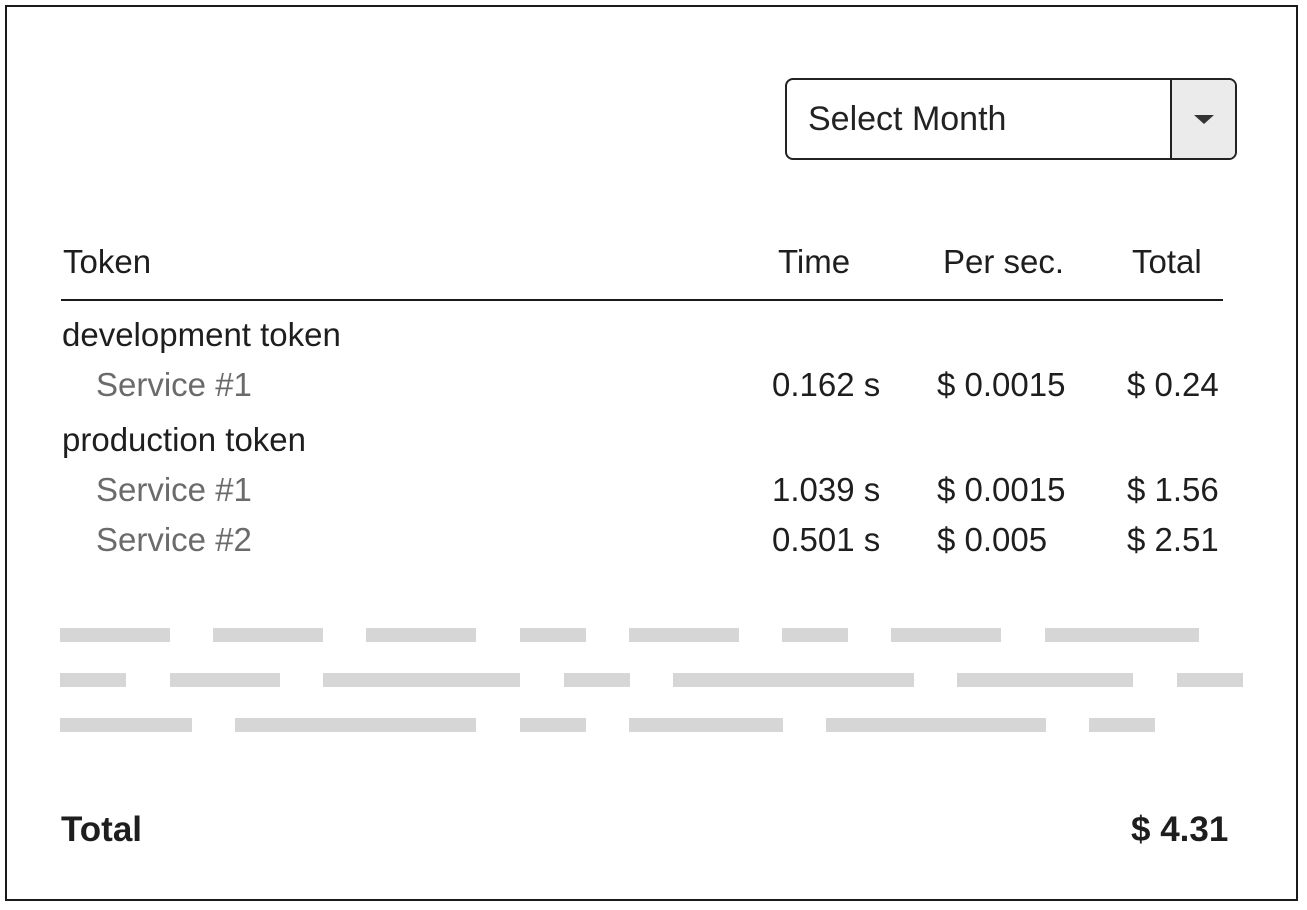 The width and height of the screenshot is (1307, 910). I want to click on column-header-token: Token, so click(107, 261).